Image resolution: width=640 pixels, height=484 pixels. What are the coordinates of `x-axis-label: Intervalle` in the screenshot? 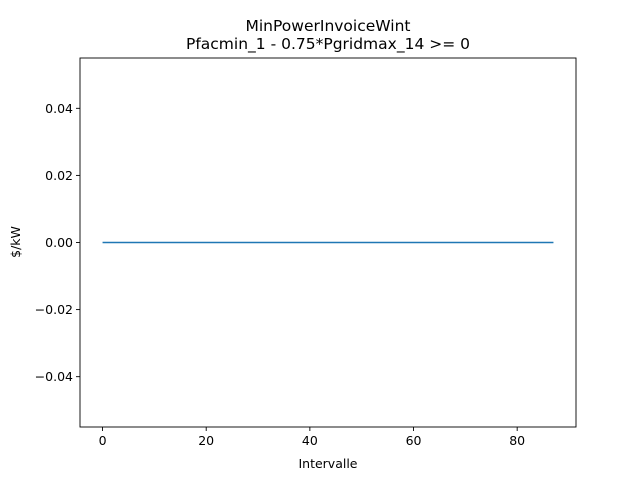 It's located at (327, 463).